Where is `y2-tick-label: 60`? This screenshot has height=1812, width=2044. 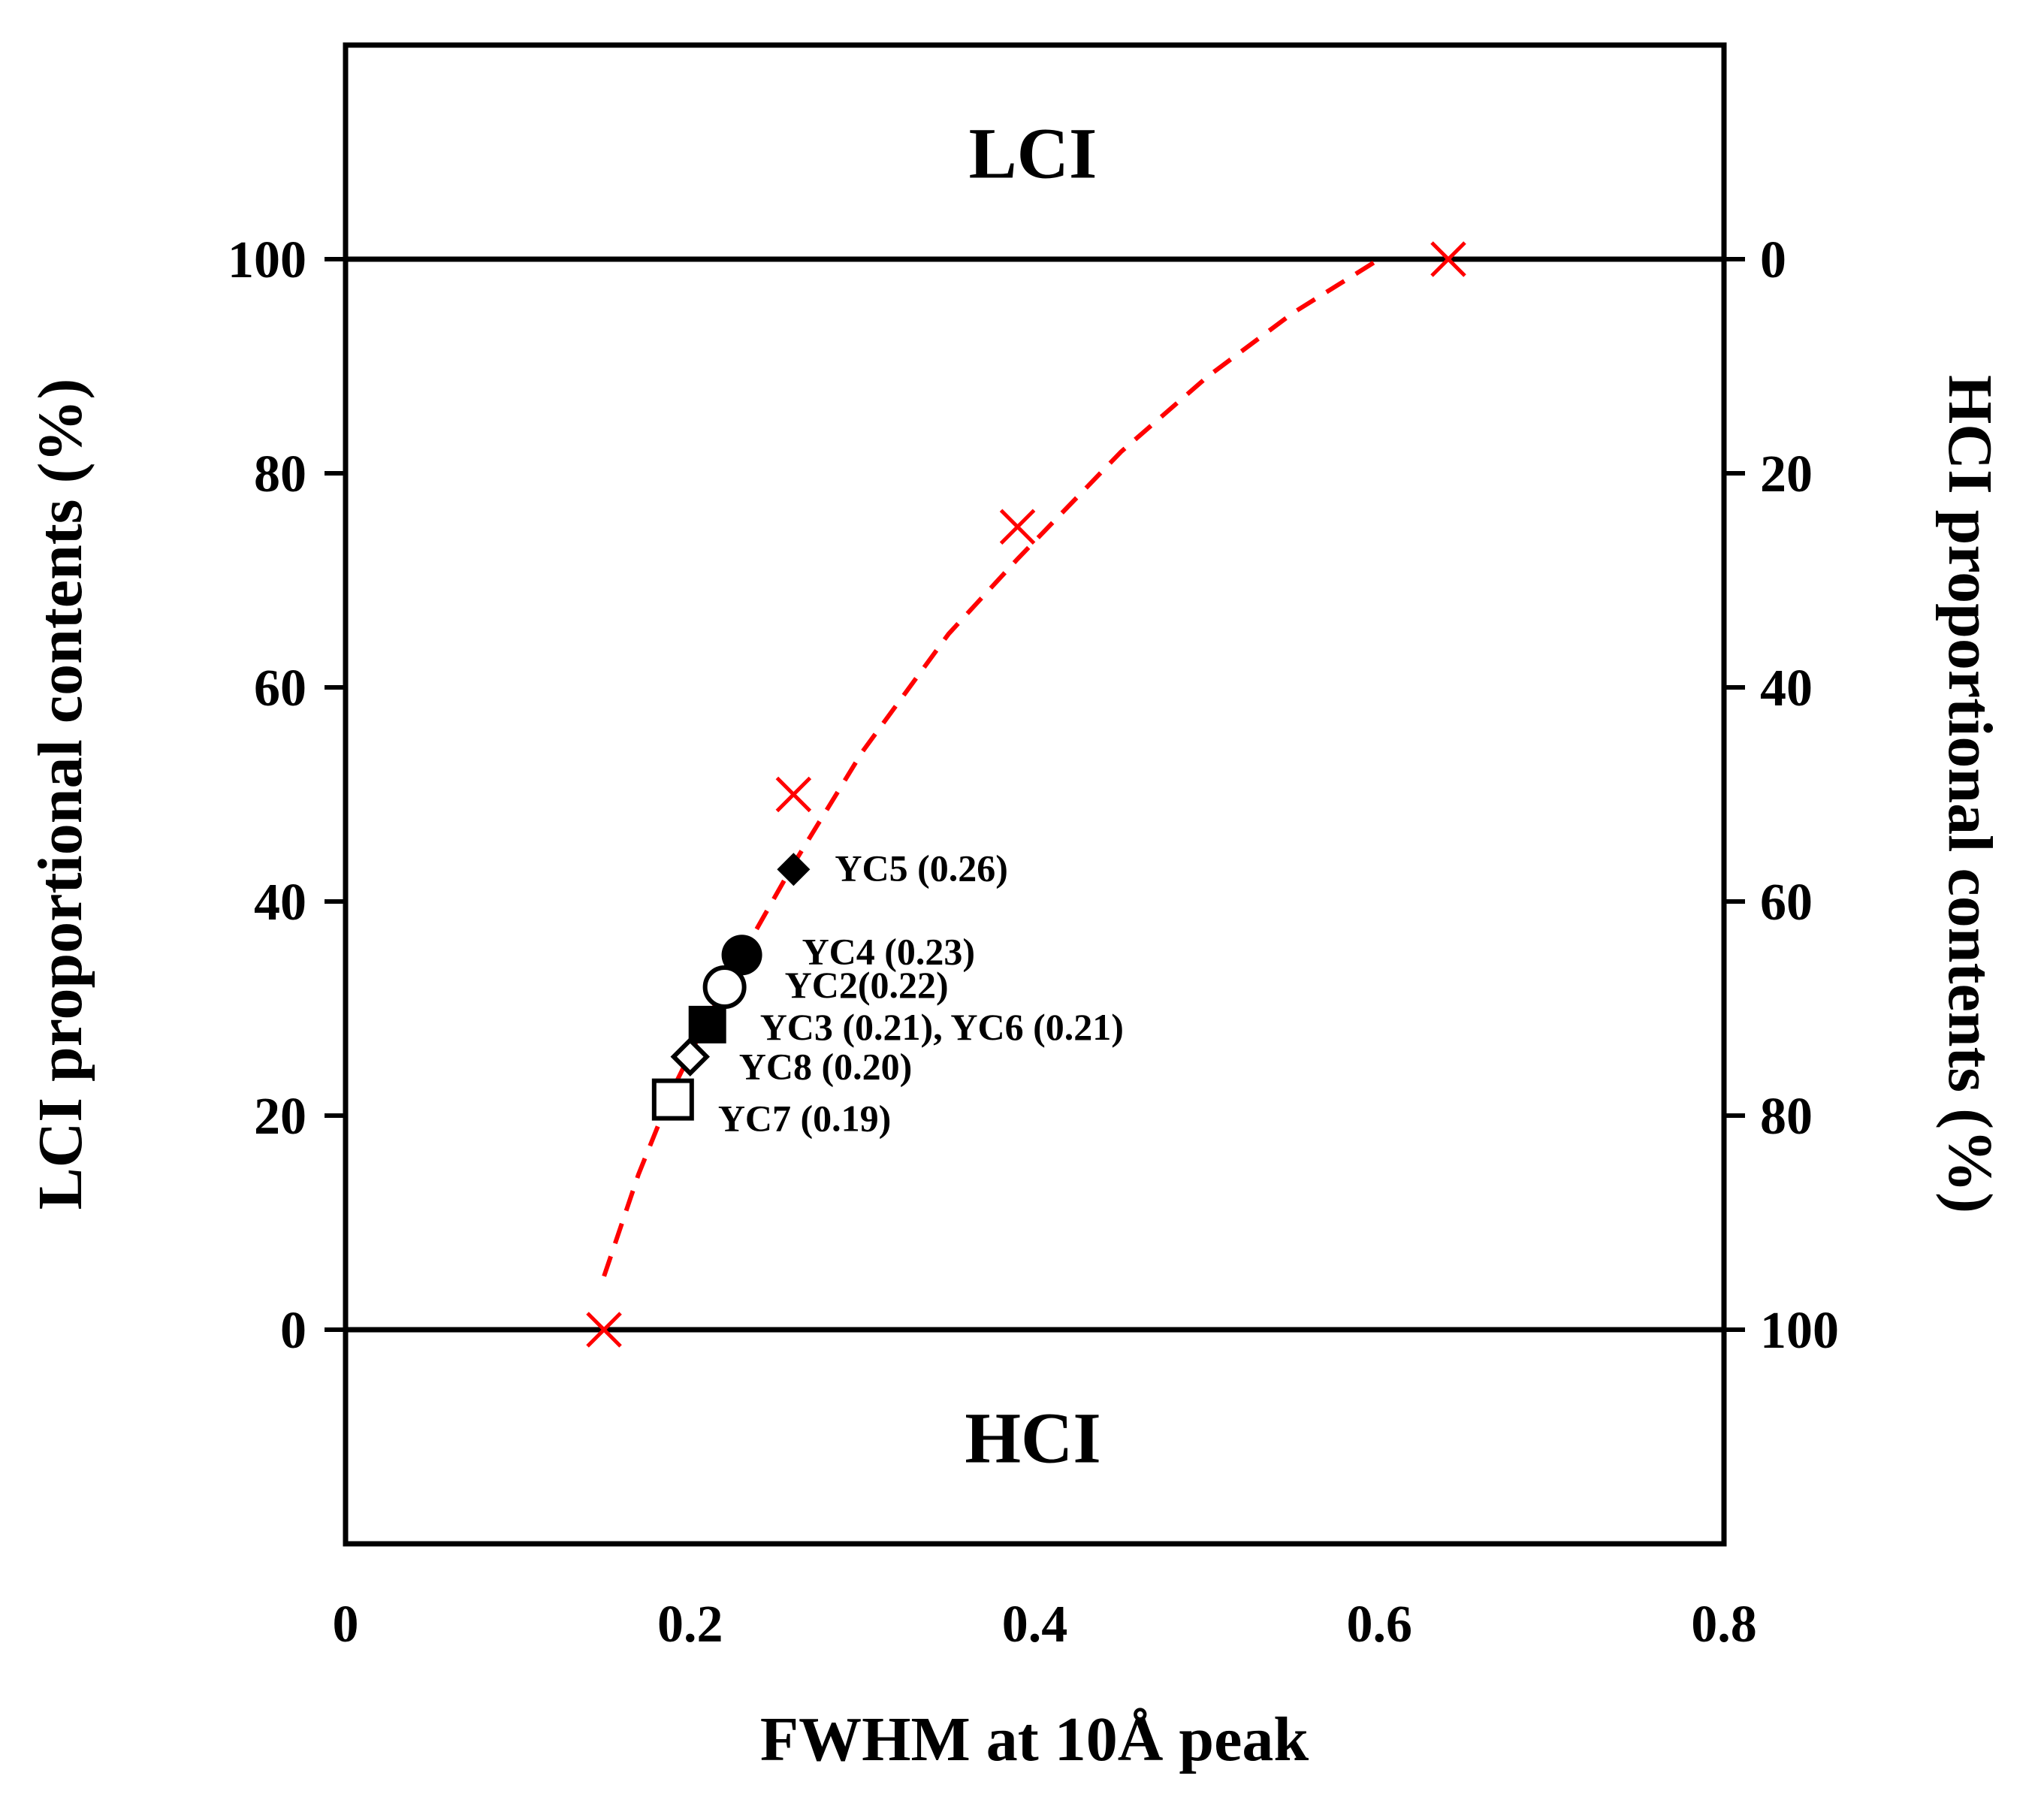
y2-tick-label: 60 is located at coordinates (1786, 903).